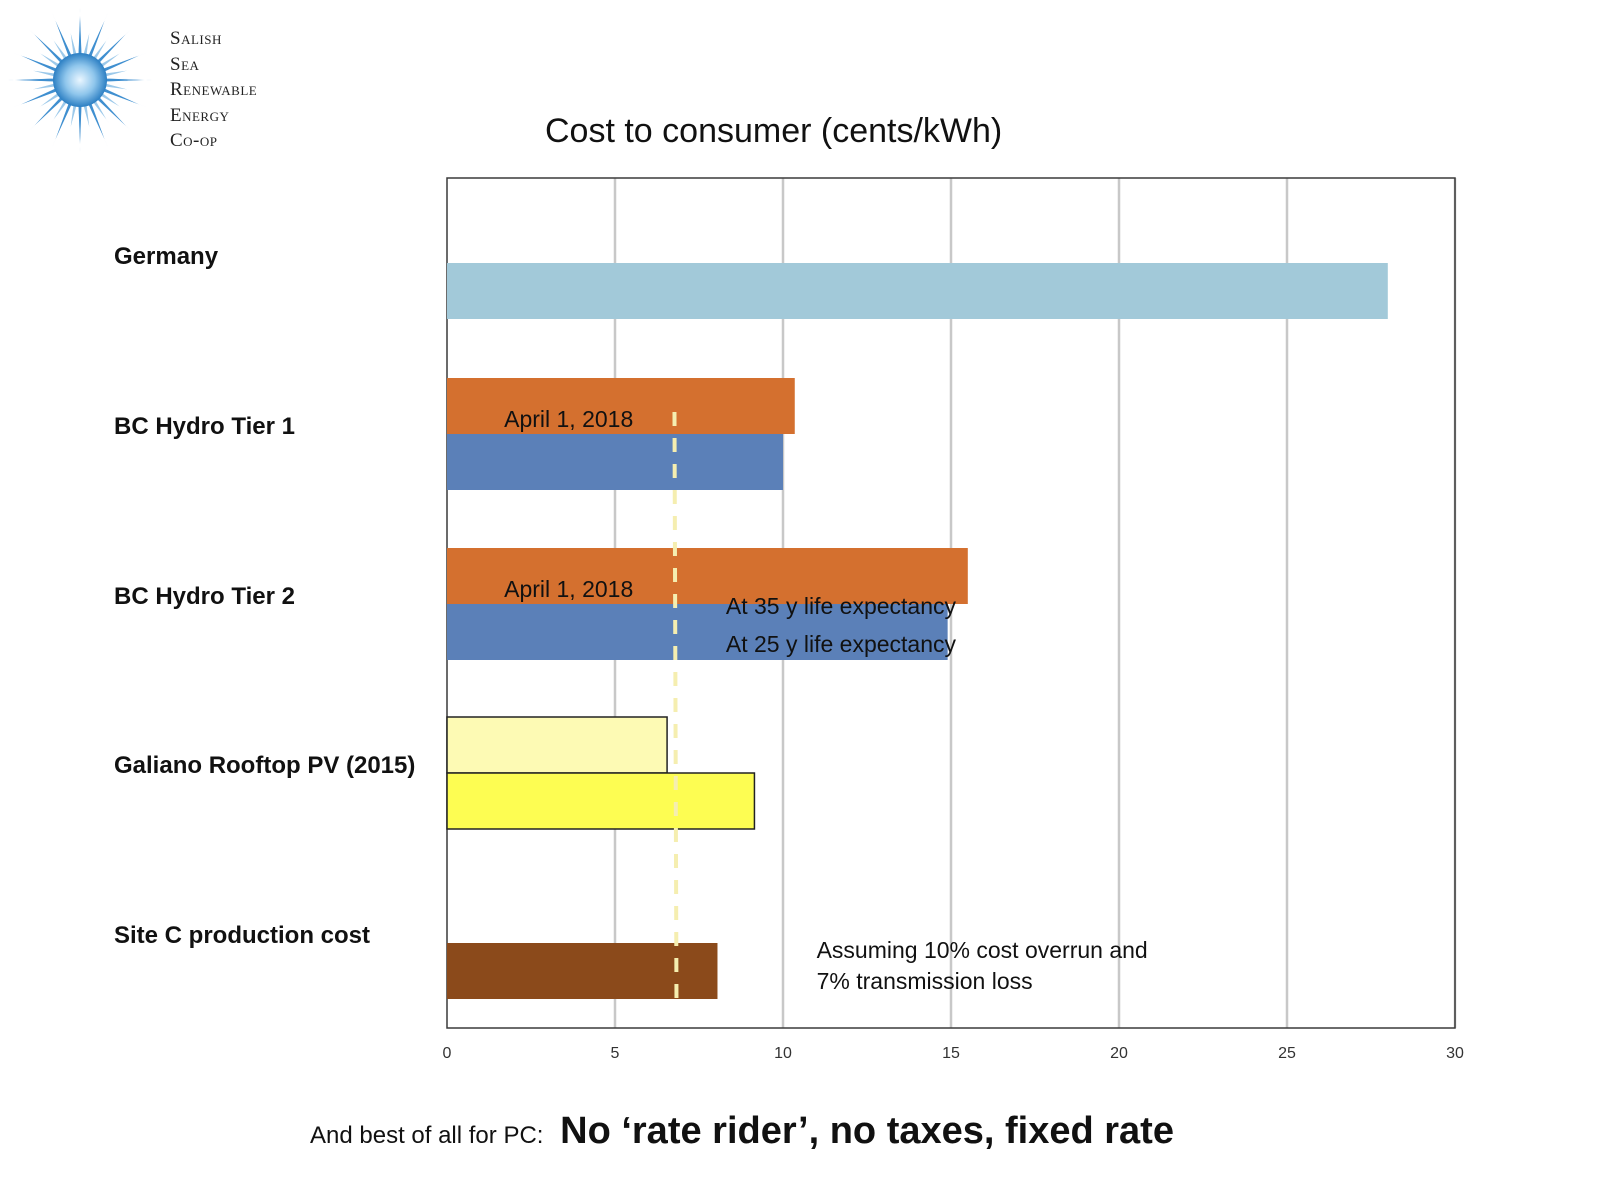  Describe the element at coordinates (204, 596) in the screenshot. I see `category-label: BC Hydro Tier 2` at that location.